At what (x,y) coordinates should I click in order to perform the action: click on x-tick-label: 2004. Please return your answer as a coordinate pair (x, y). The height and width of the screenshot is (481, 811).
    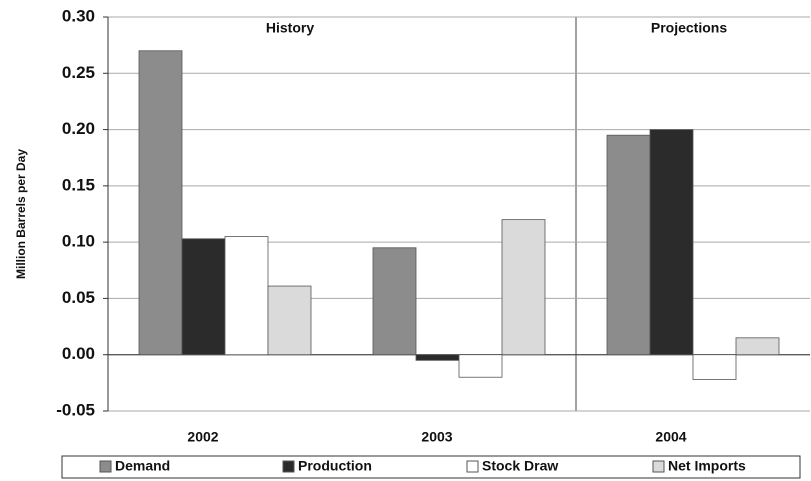
    Looking at the image, I should click on (670, 437).